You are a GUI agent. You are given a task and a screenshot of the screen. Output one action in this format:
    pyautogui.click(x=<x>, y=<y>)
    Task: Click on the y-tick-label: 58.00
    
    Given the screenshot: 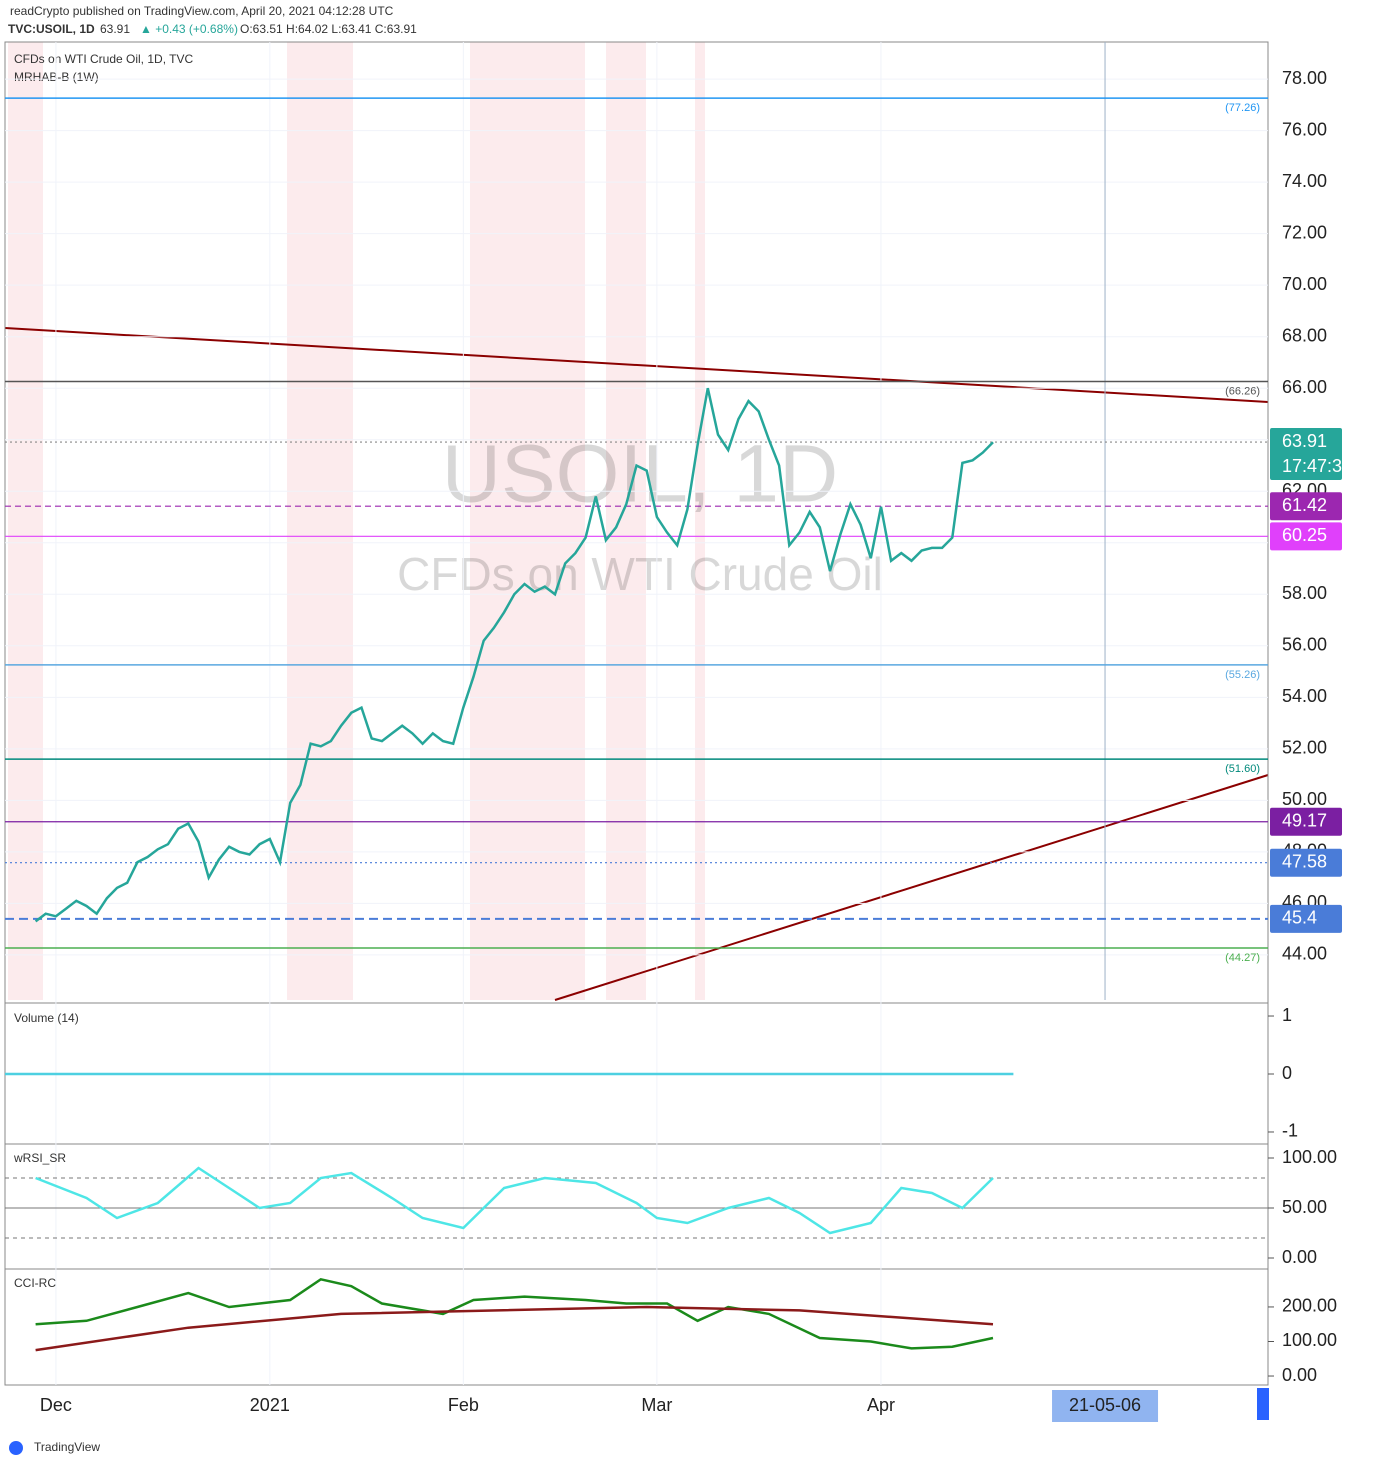 What is the action you would take?
    pyautogui.click(x=1304, y=593)
    